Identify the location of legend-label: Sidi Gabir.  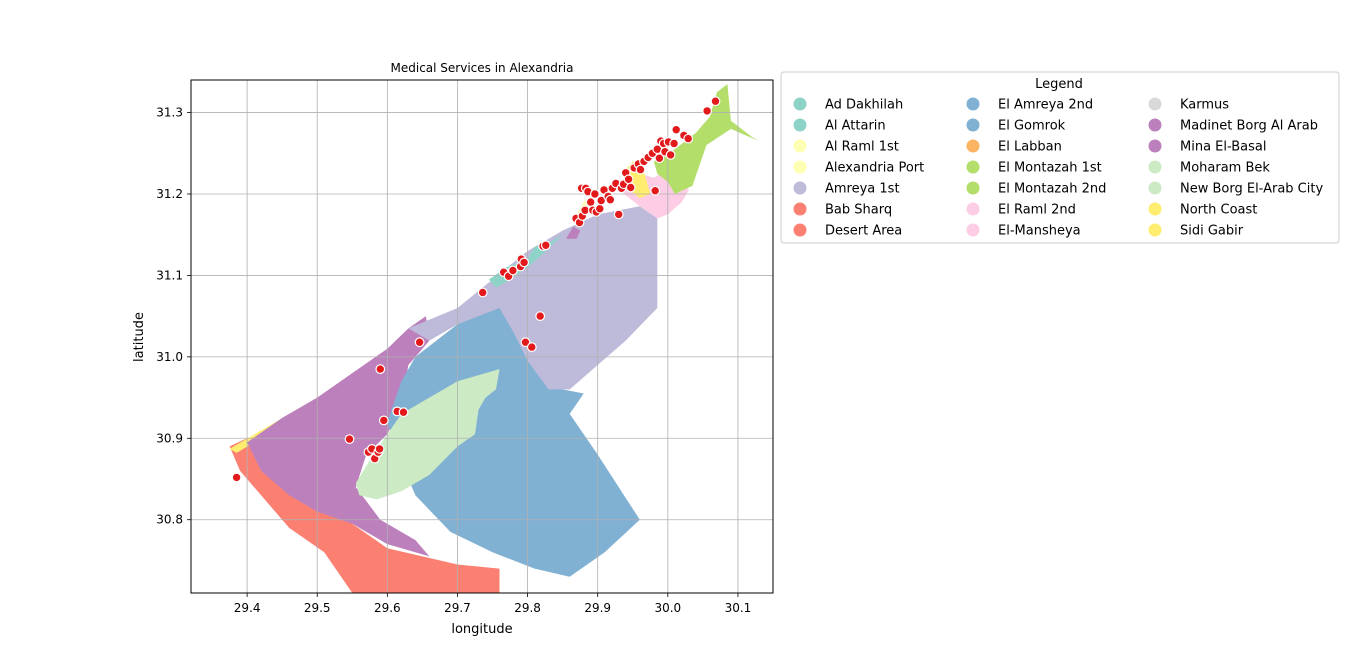
(1212, 231).